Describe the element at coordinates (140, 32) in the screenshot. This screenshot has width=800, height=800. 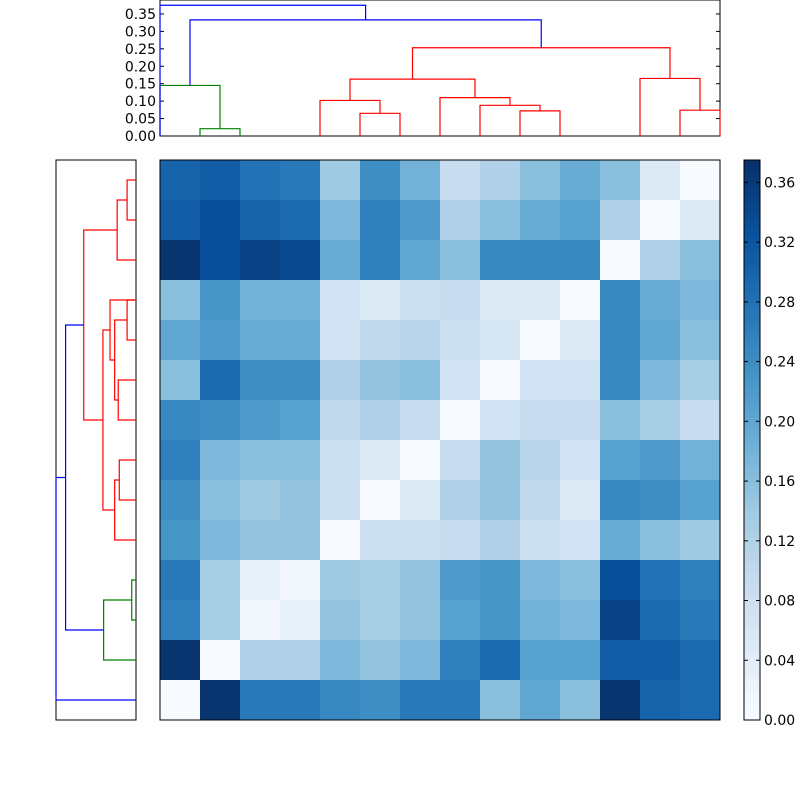
I see `top-dendrogram-tick-label: 0.30` at that location.